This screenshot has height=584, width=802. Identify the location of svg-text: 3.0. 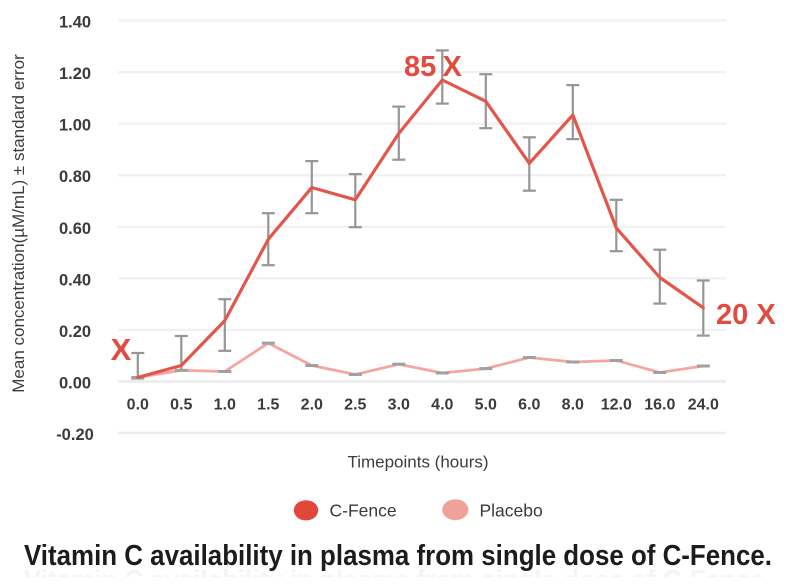
(399, 405).